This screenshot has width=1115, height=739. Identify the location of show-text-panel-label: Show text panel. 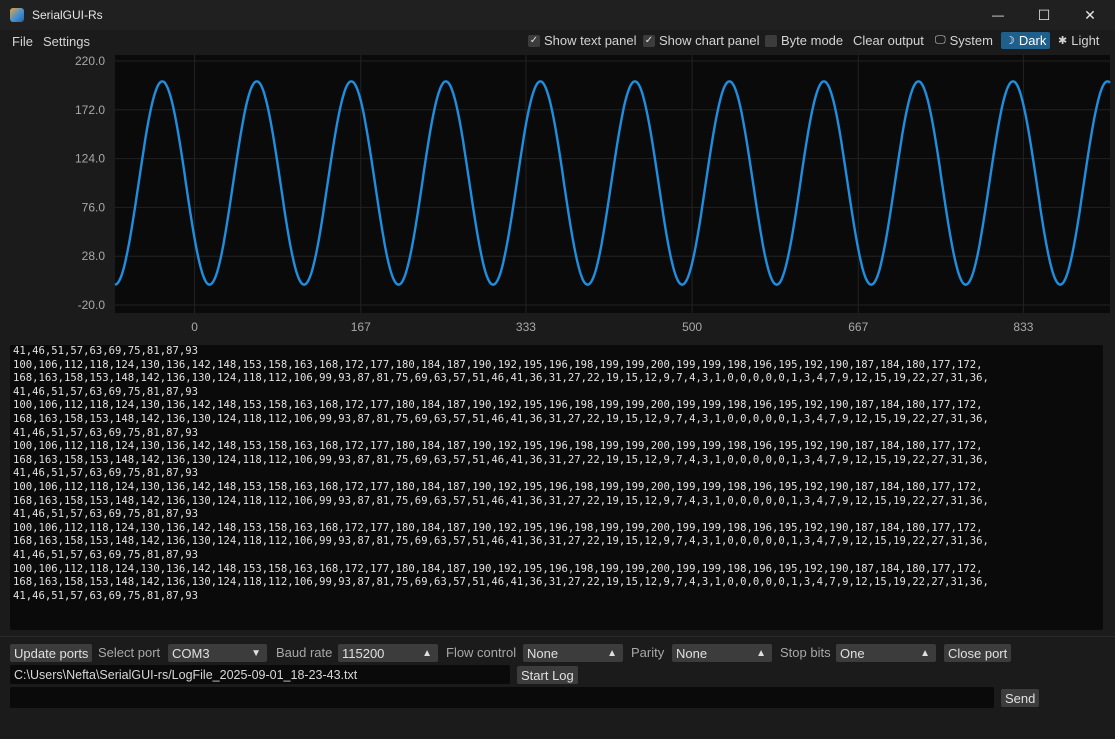
(590, 40).